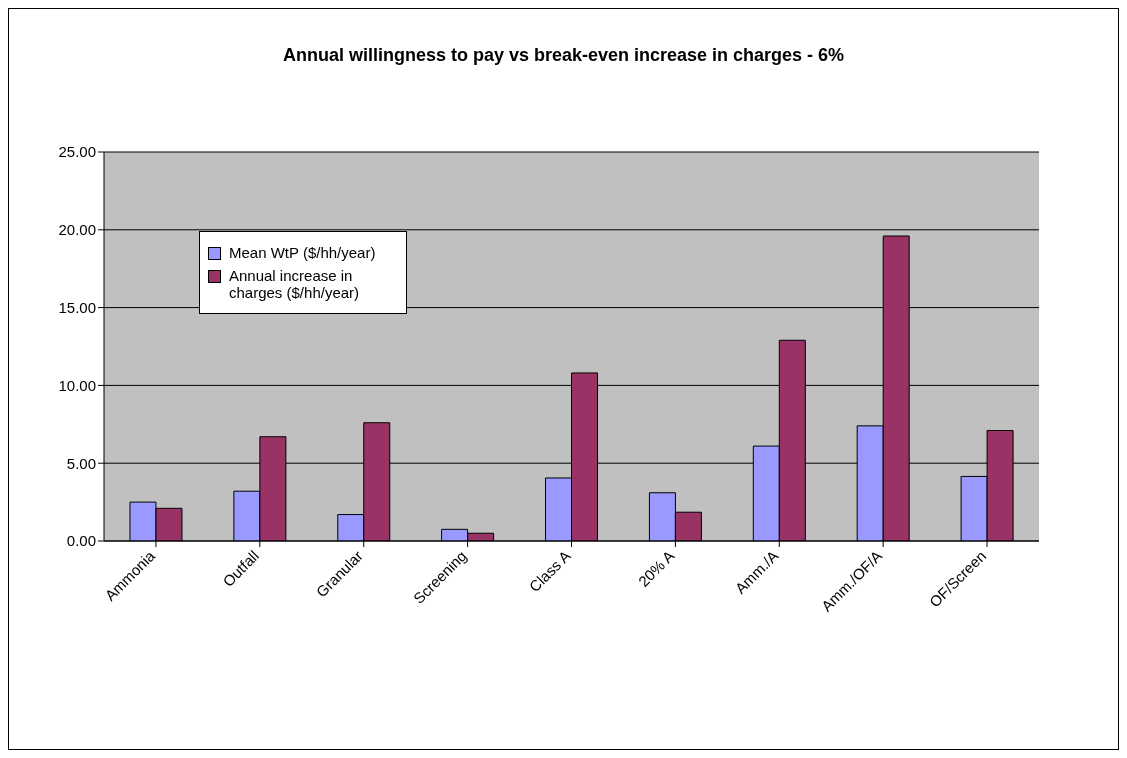 The height and width of the screenshot is (758, 1127). What do you see at coordinates (77, 307) in the screenshot?
I see `y-tick-label: 15.00` at bounding box center [77, 307].